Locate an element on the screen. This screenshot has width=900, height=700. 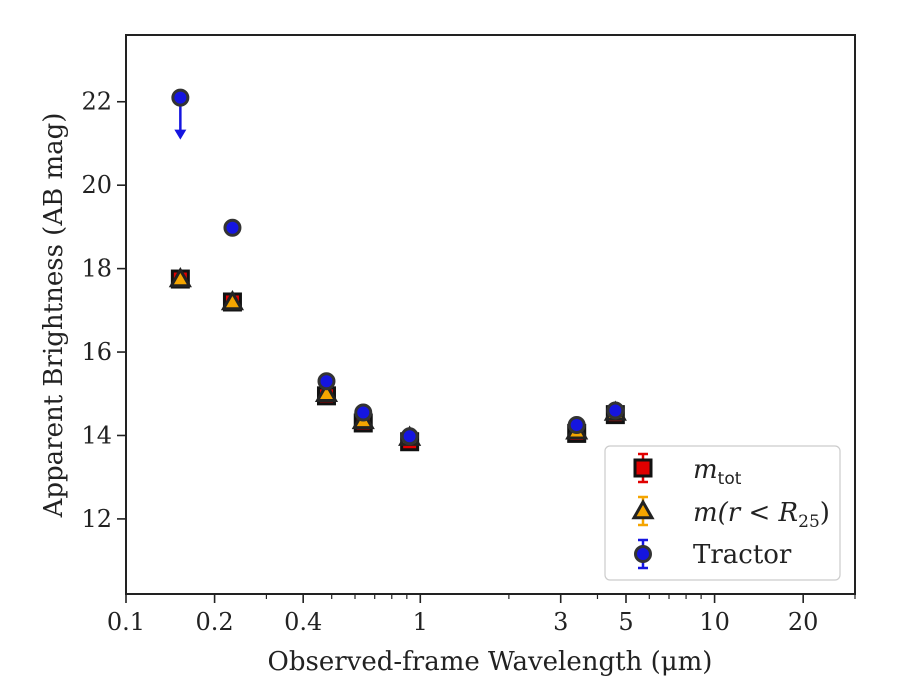
legend-label-m-r25: m(r < R25) is located at coordinates (761, 515).